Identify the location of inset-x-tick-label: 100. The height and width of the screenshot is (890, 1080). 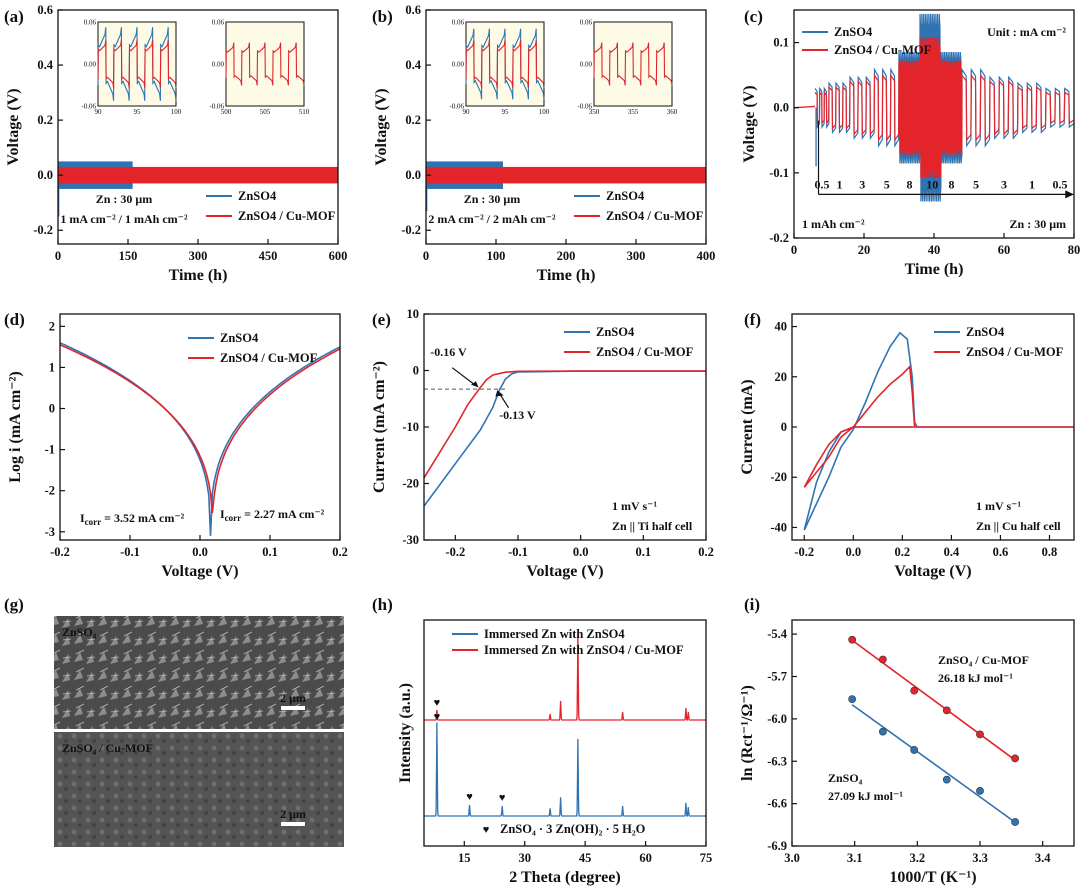
(544, 112).